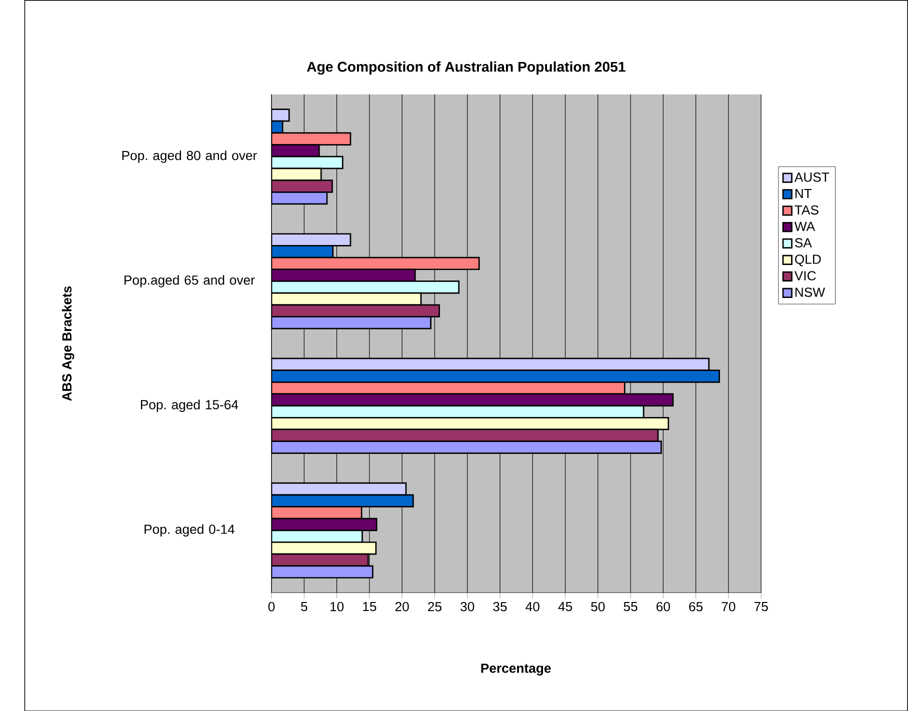 This screenshot has width=908, height=711. What do you see at coordinates (565, 606) in the screenshot?
I see `x-tick-label: 45` at bounding box center [565, 606].